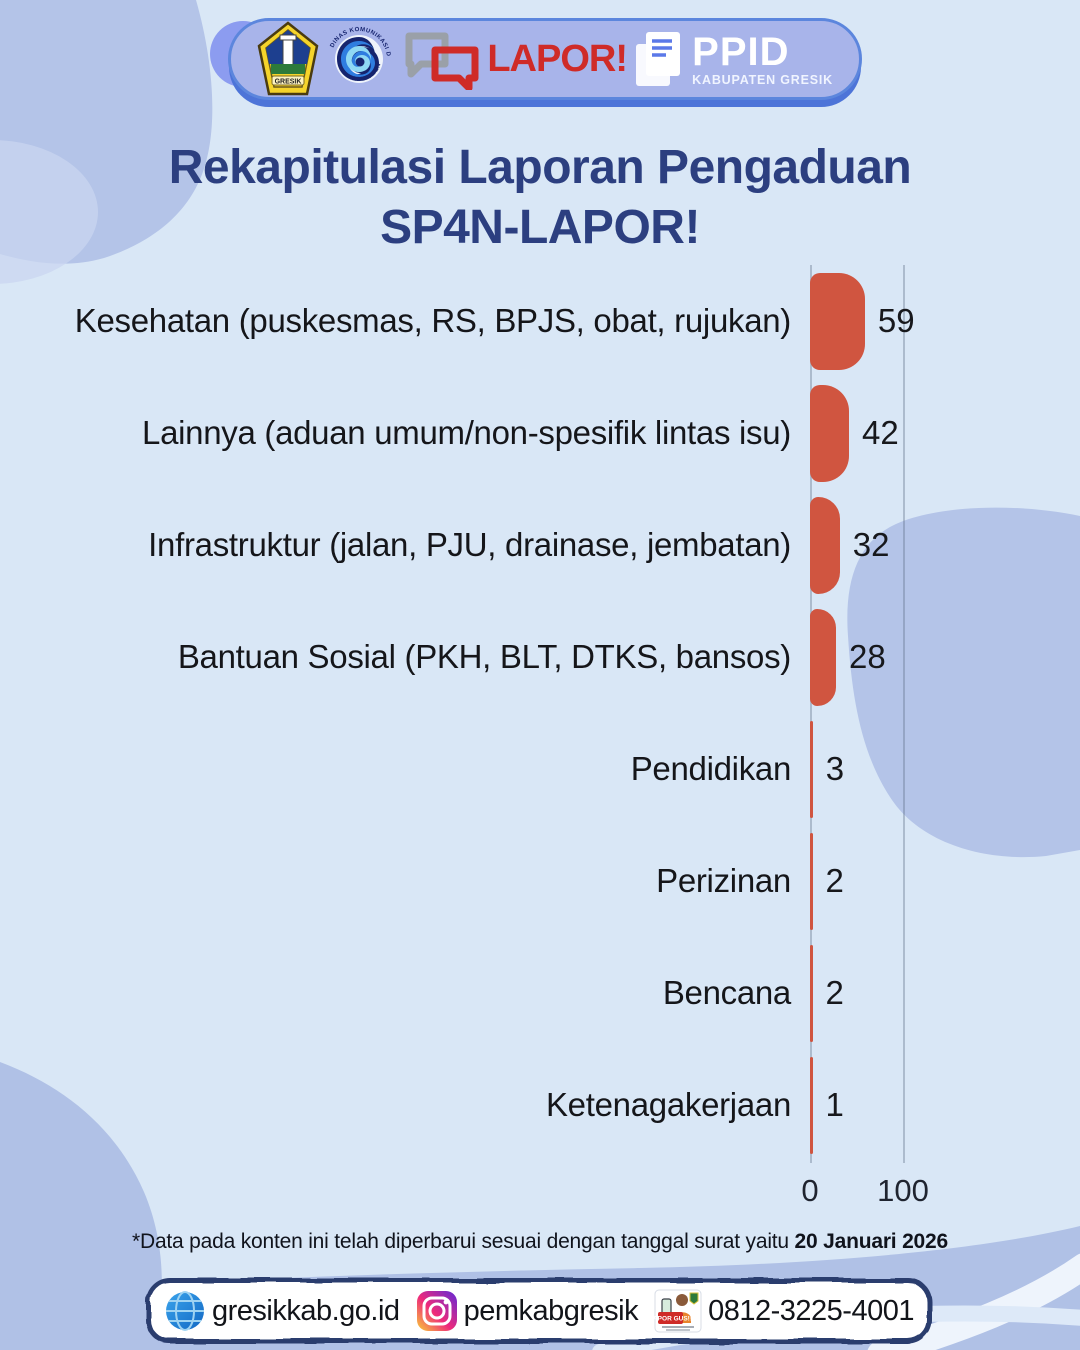  What do you see at coordinates (810, 1190) in the screenshot?
I see `x-tick-0: 0` at bounding box center [810, 1190].